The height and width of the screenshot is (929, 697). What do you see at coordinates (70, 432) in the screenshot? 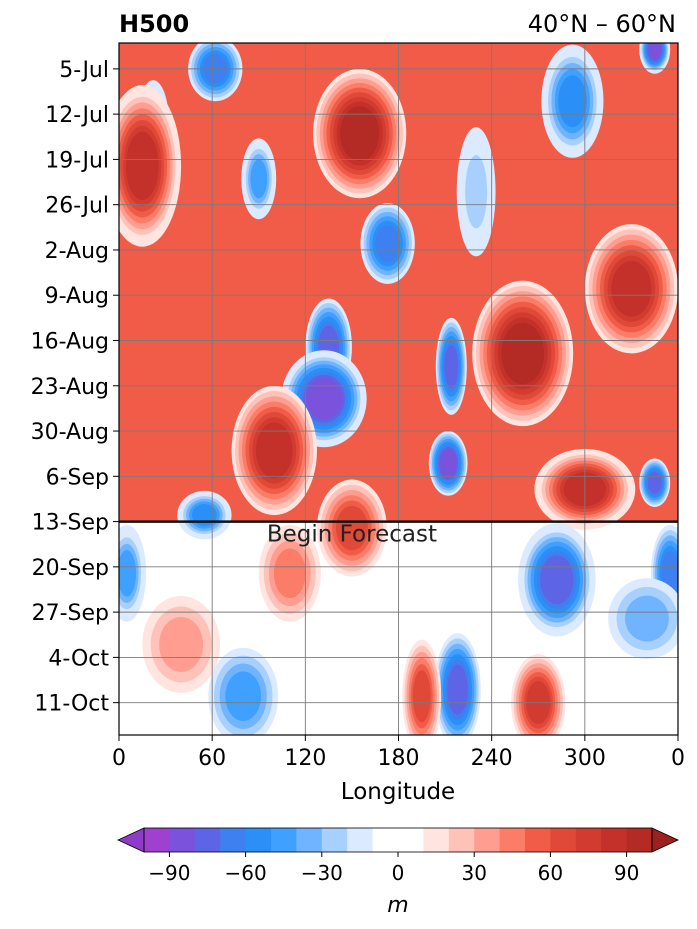
I see `y-tick-label: 30-Aug` at bounding box center [70, 432].